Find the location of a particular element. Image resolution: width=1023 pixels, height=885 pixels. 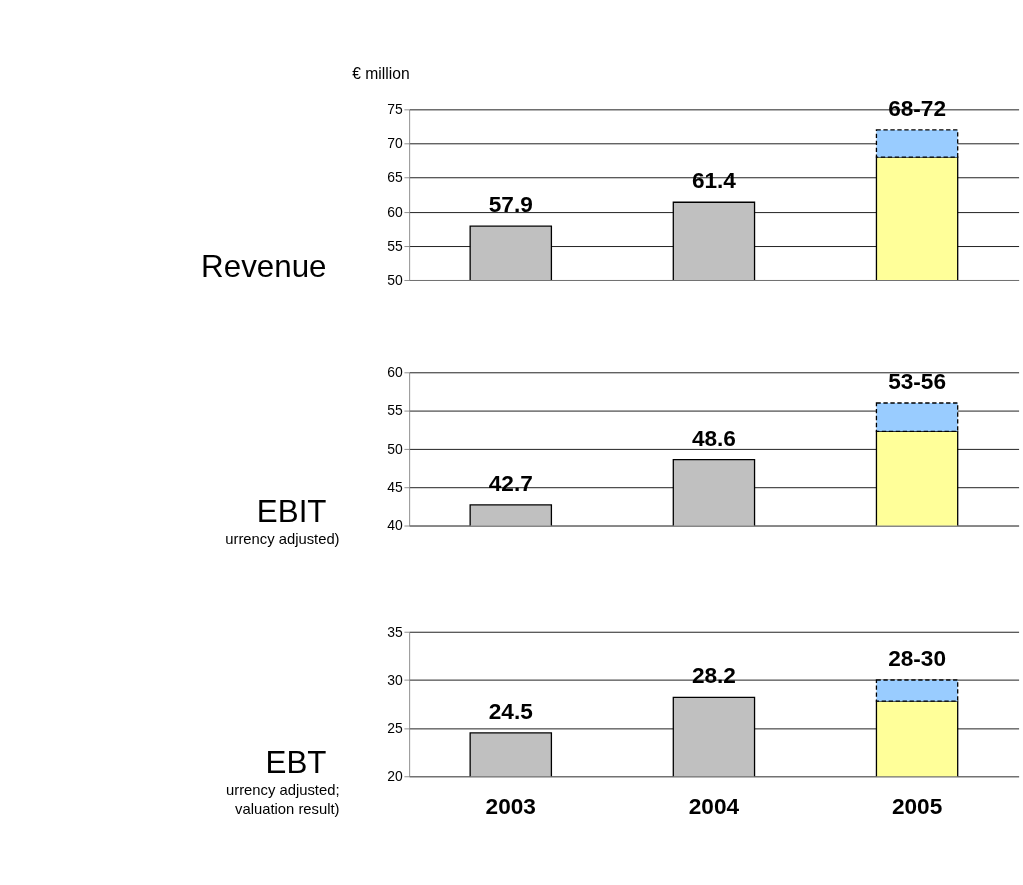

y-tick-label: 70 is located at coordinates (395, 143).